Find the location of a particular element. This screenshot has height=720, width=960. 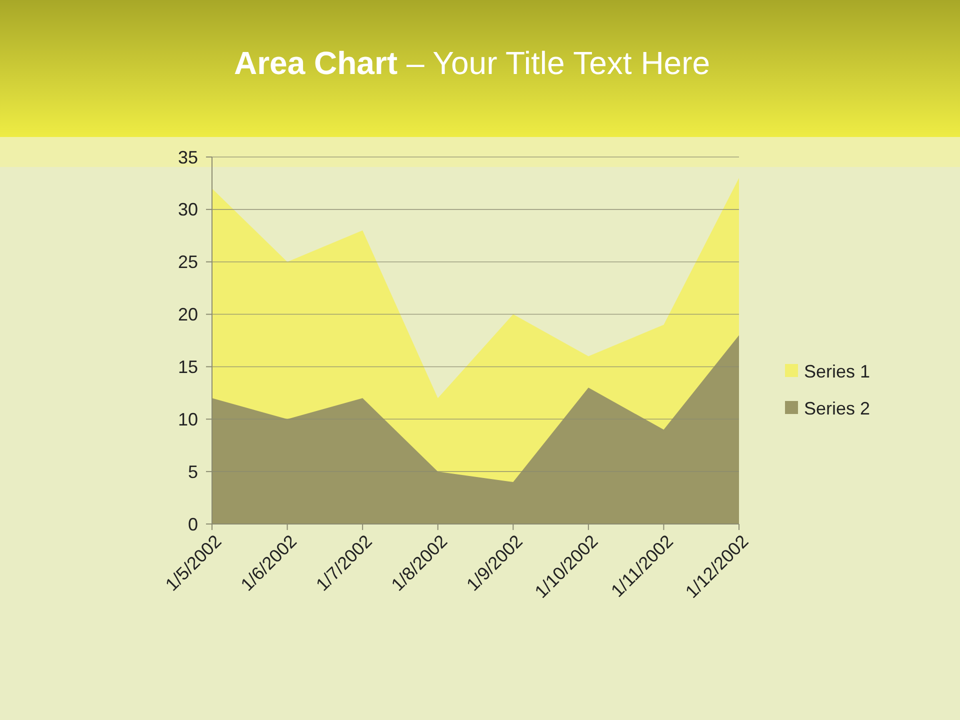

y-tick-label: 10 is located at coordinates (188, 419).